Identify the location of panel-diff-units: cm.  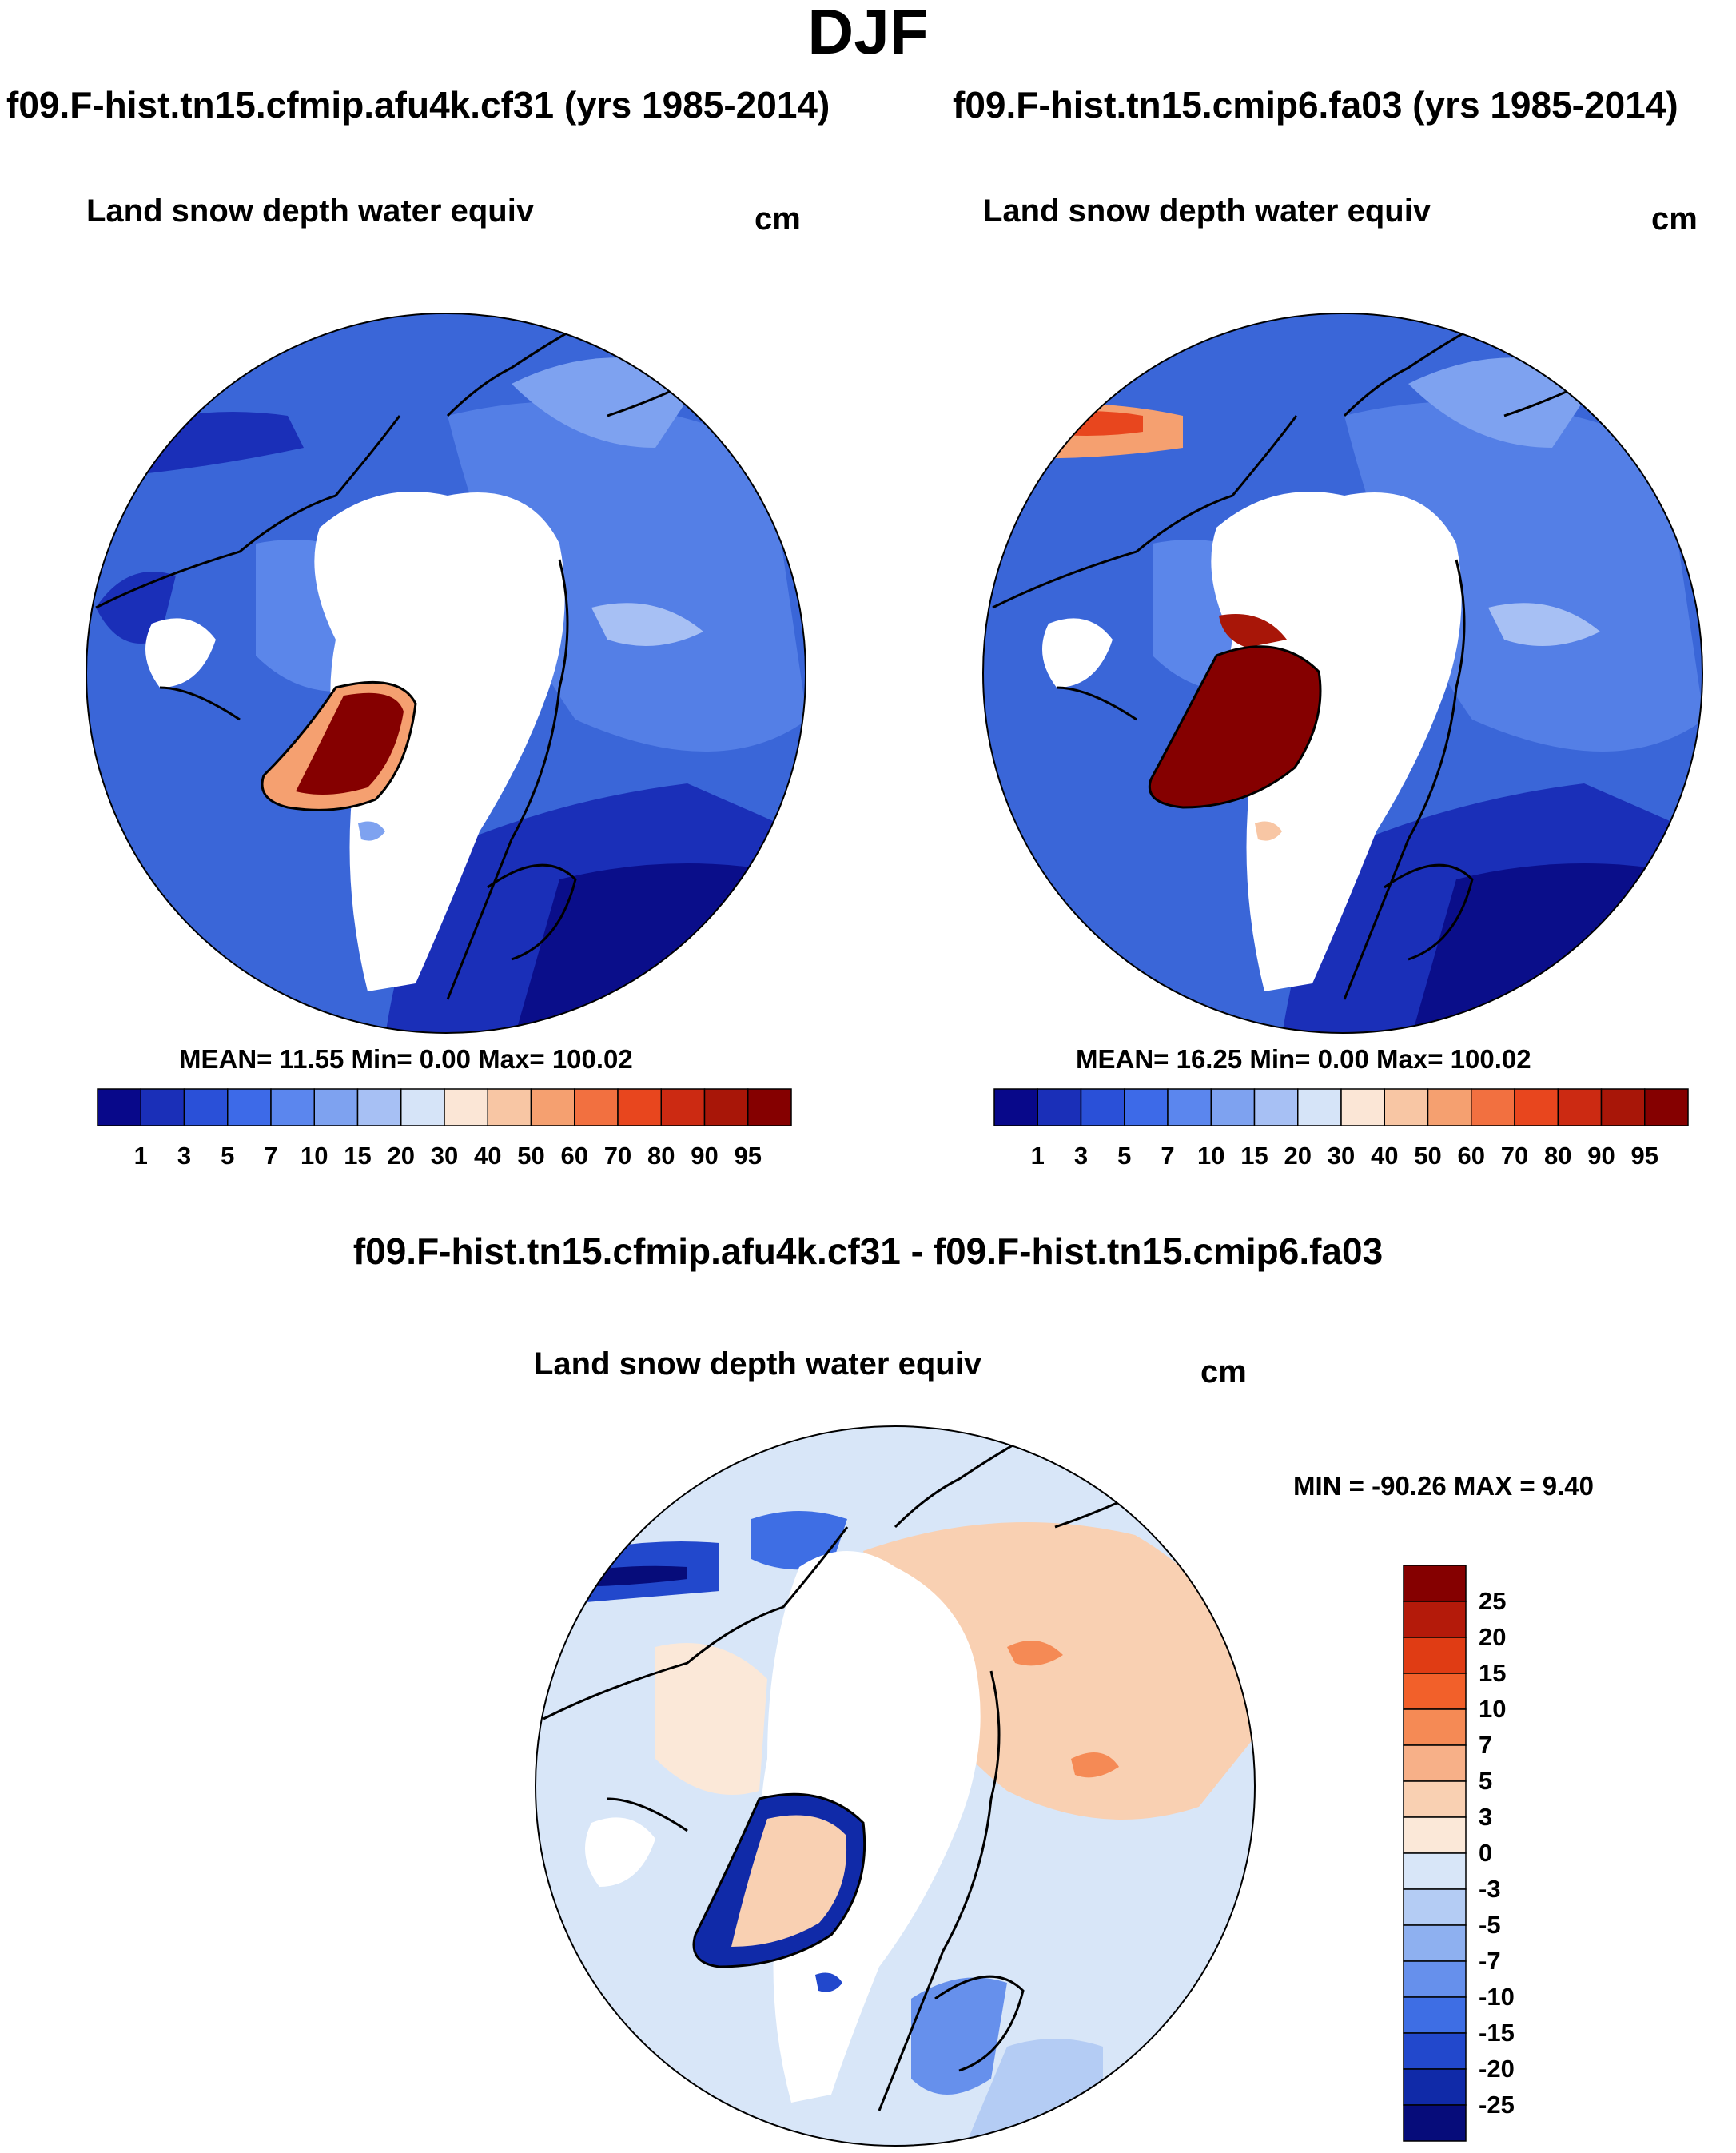
(1223, 1371).